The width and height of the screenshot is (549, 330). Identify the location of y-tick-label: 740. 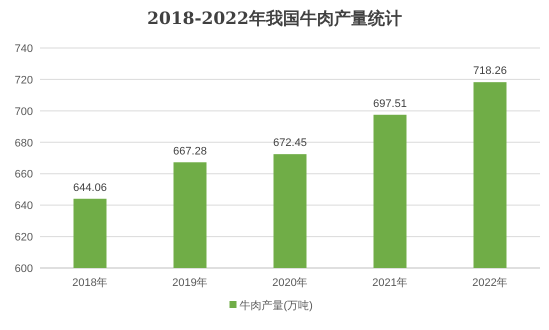
(23, 49).